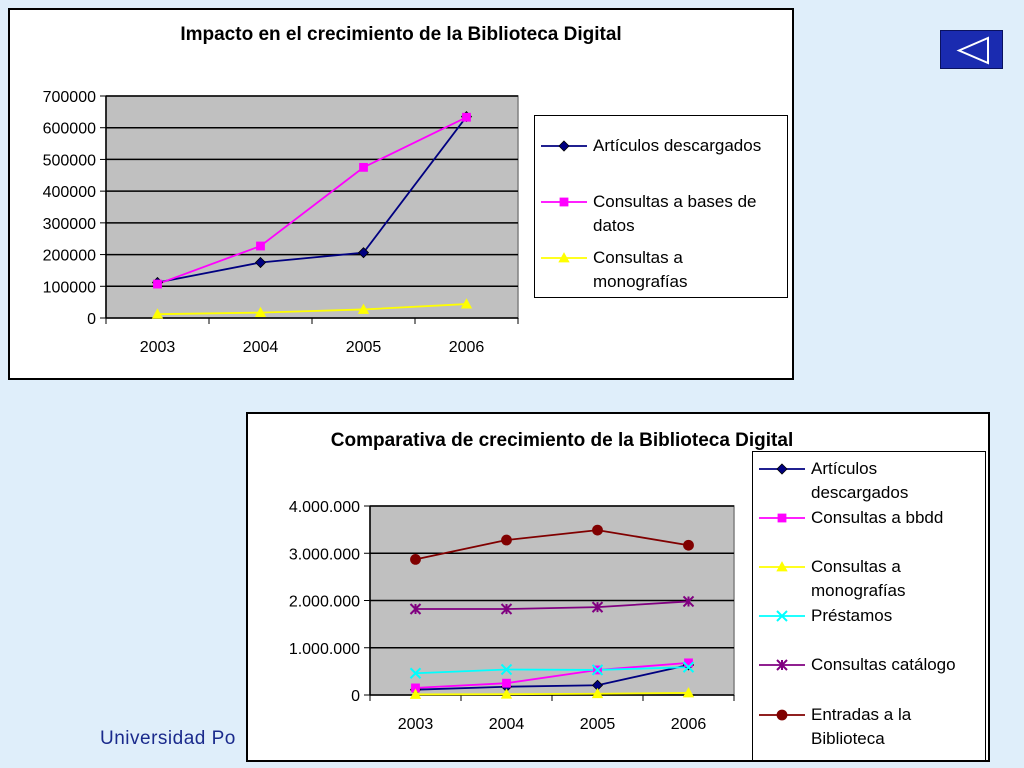 Image resolution: width=1024 pixels, height=768 pixels. I want to click on triangle-left-icon, so click(972, 50).